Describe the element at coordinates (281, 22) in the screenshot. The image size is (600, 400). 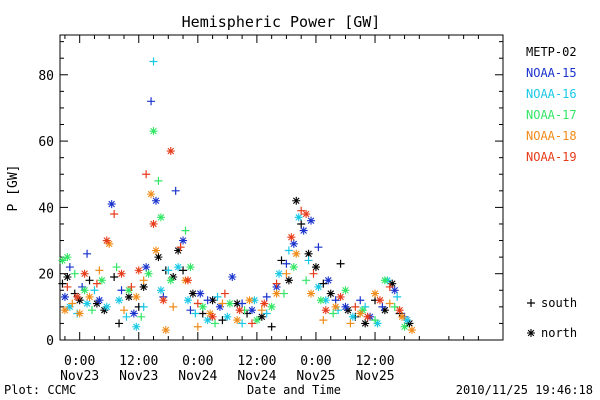
I see `chart-title: Hemispheric Power [GW]` at that location.